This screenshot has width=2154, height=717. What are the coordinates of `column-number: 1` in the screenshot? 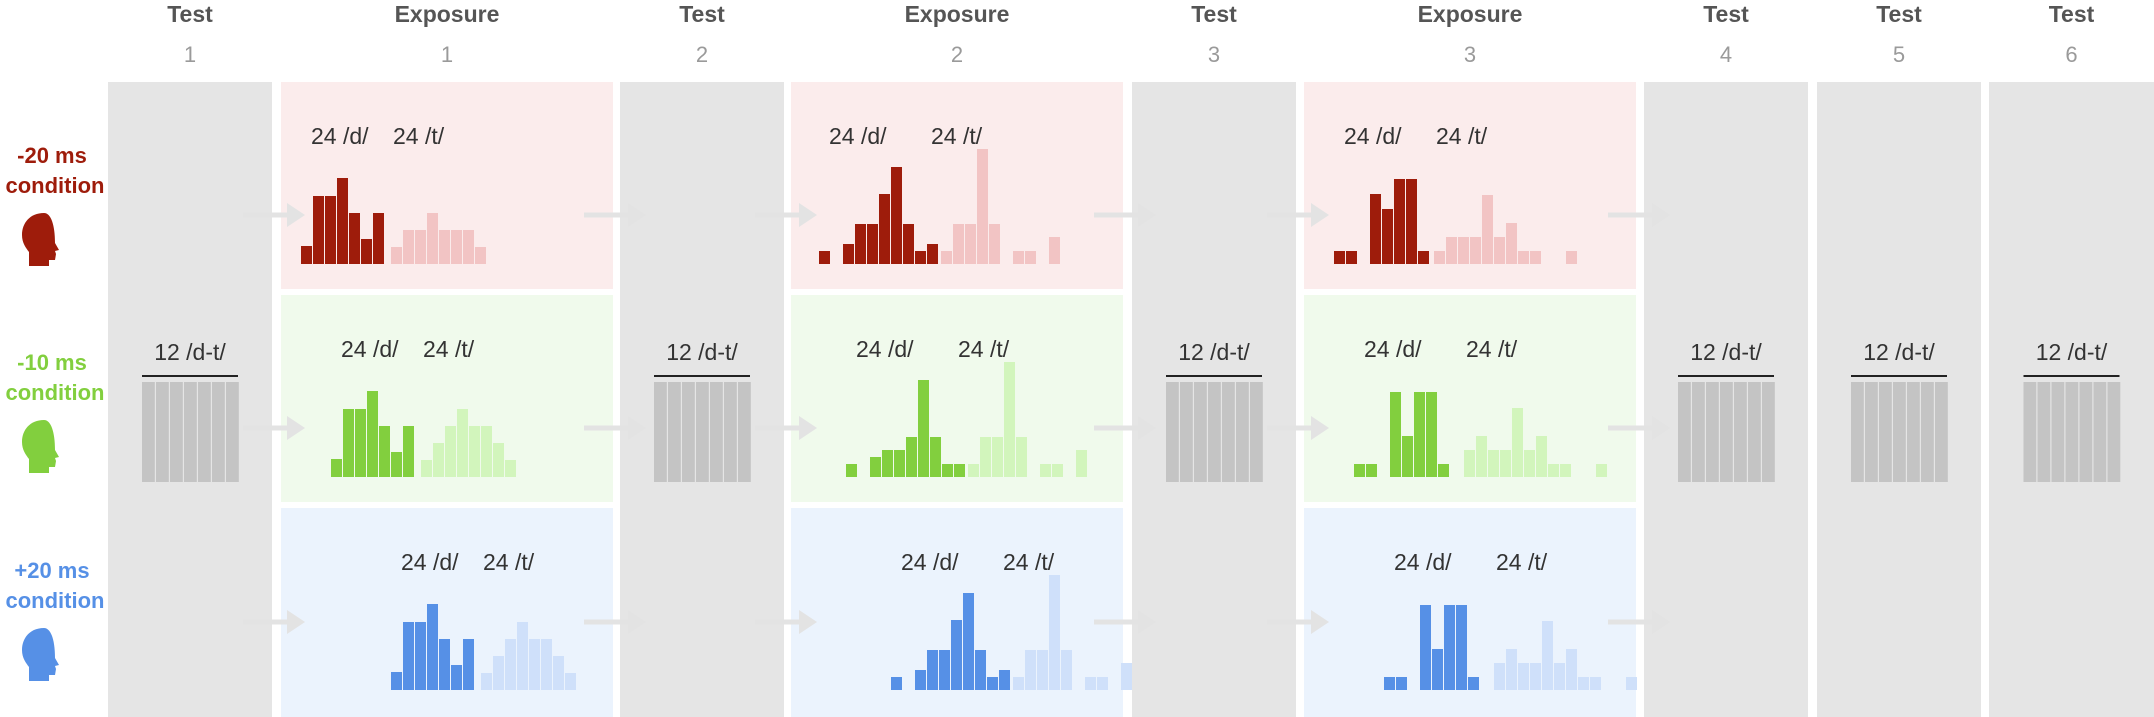 It's located at (447, 54).